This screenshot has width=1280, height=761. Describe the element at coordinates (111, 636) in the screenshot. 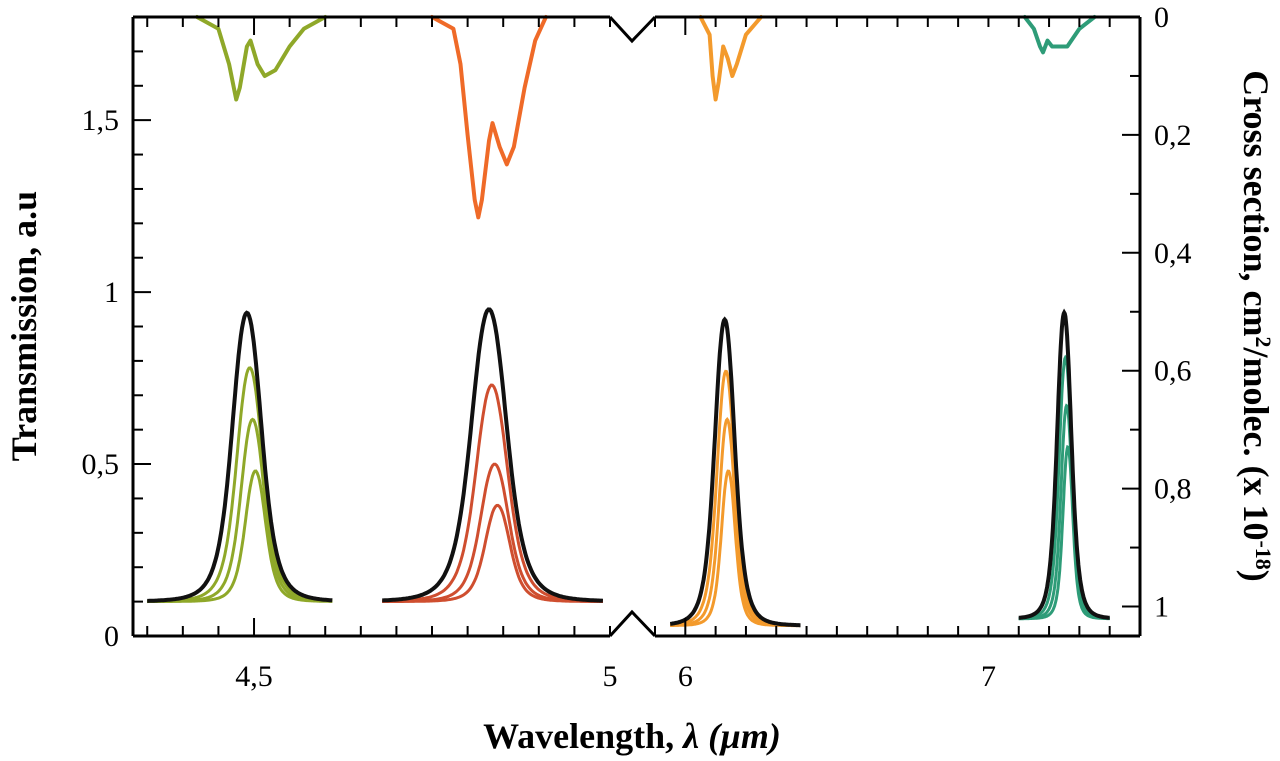

I see `y-tick-label: 0` at that location.